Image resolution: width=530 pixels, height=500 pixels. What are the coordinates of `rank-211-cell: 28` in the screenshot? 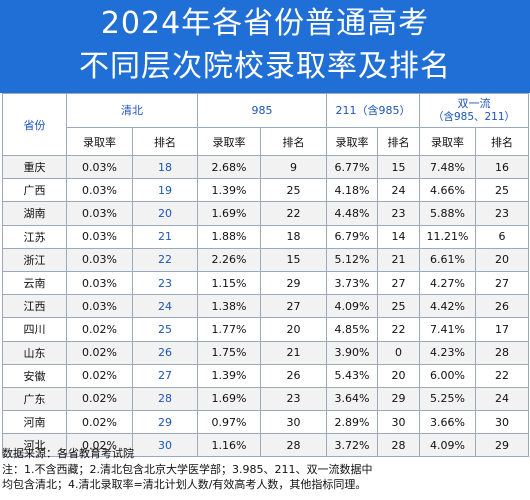 It's located at (398, 445).